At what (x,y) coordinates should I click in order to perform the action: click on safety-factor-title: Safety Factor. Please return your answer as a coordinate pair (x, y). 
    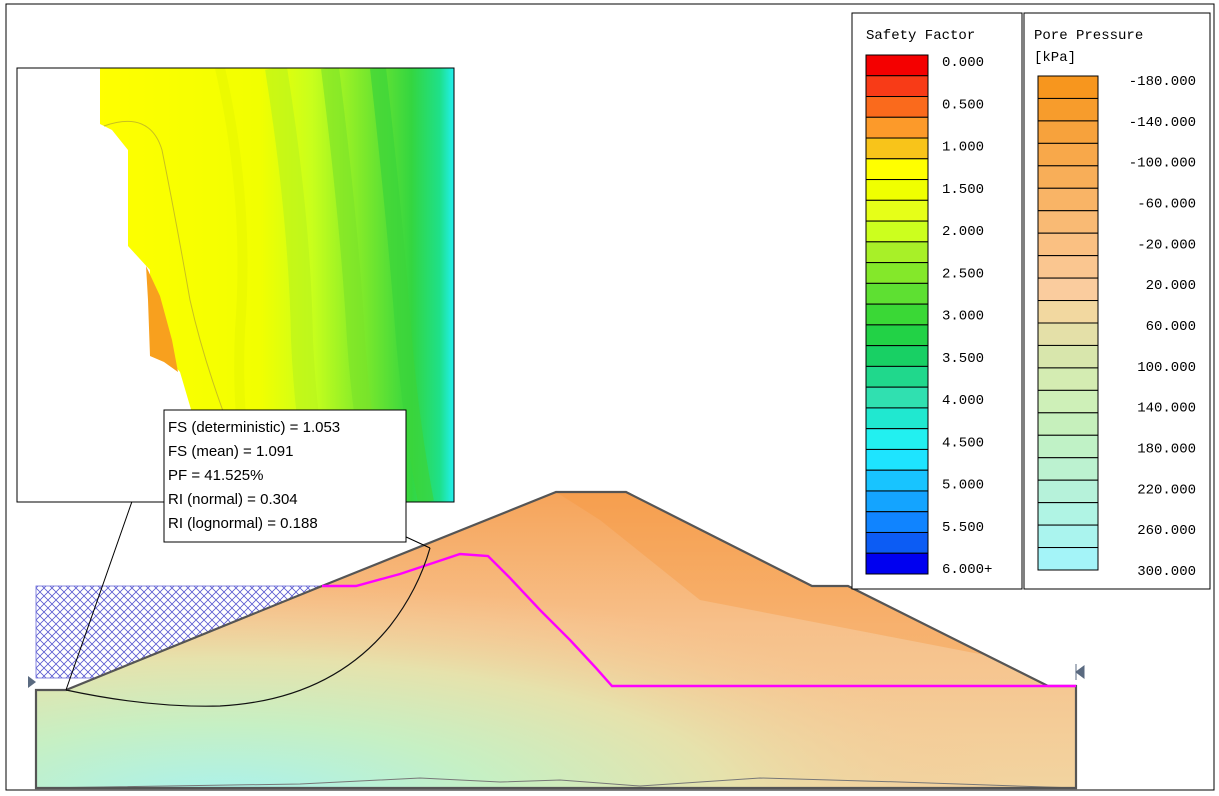
    Looking at the image, I should click on (920, 36).